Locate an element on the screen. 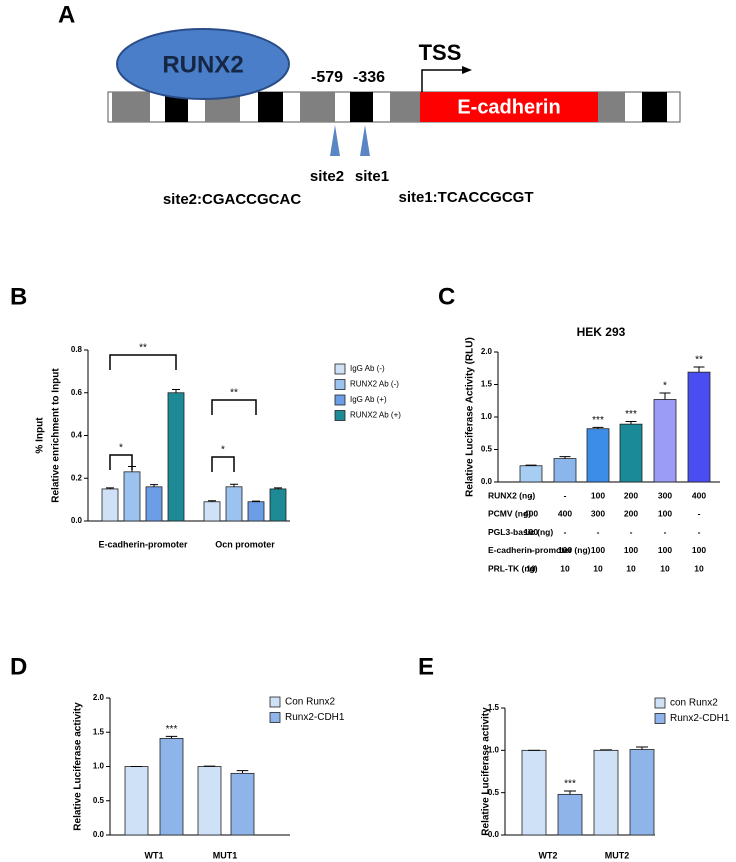 The height and width of the screenshot is (862, 736). protein-label: RUNX2 is located at coordinates (202, 64).